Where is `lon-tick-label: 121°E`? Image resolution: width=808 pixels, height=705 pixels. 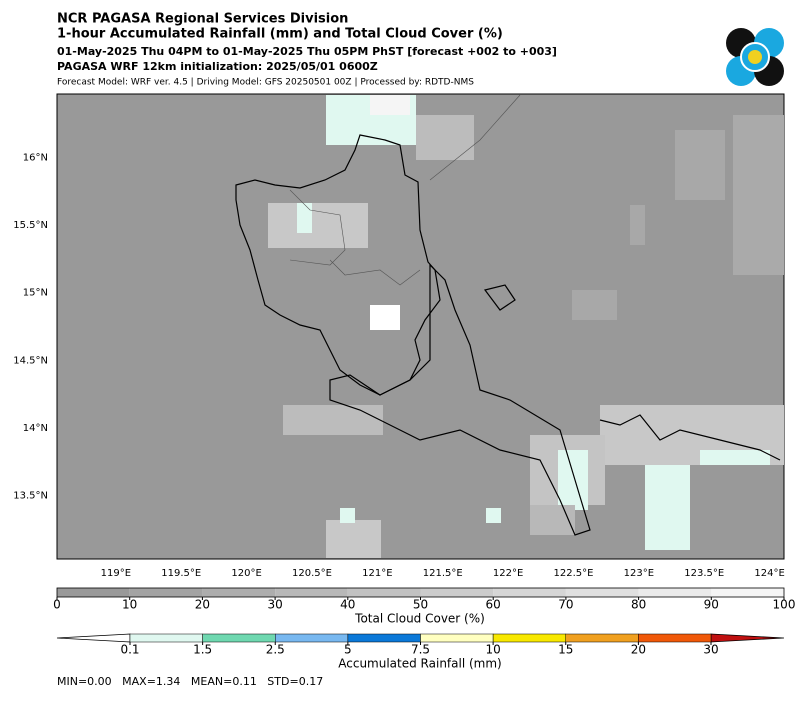 lon-tick-label: 121°E is located at coordinates (377, 573).